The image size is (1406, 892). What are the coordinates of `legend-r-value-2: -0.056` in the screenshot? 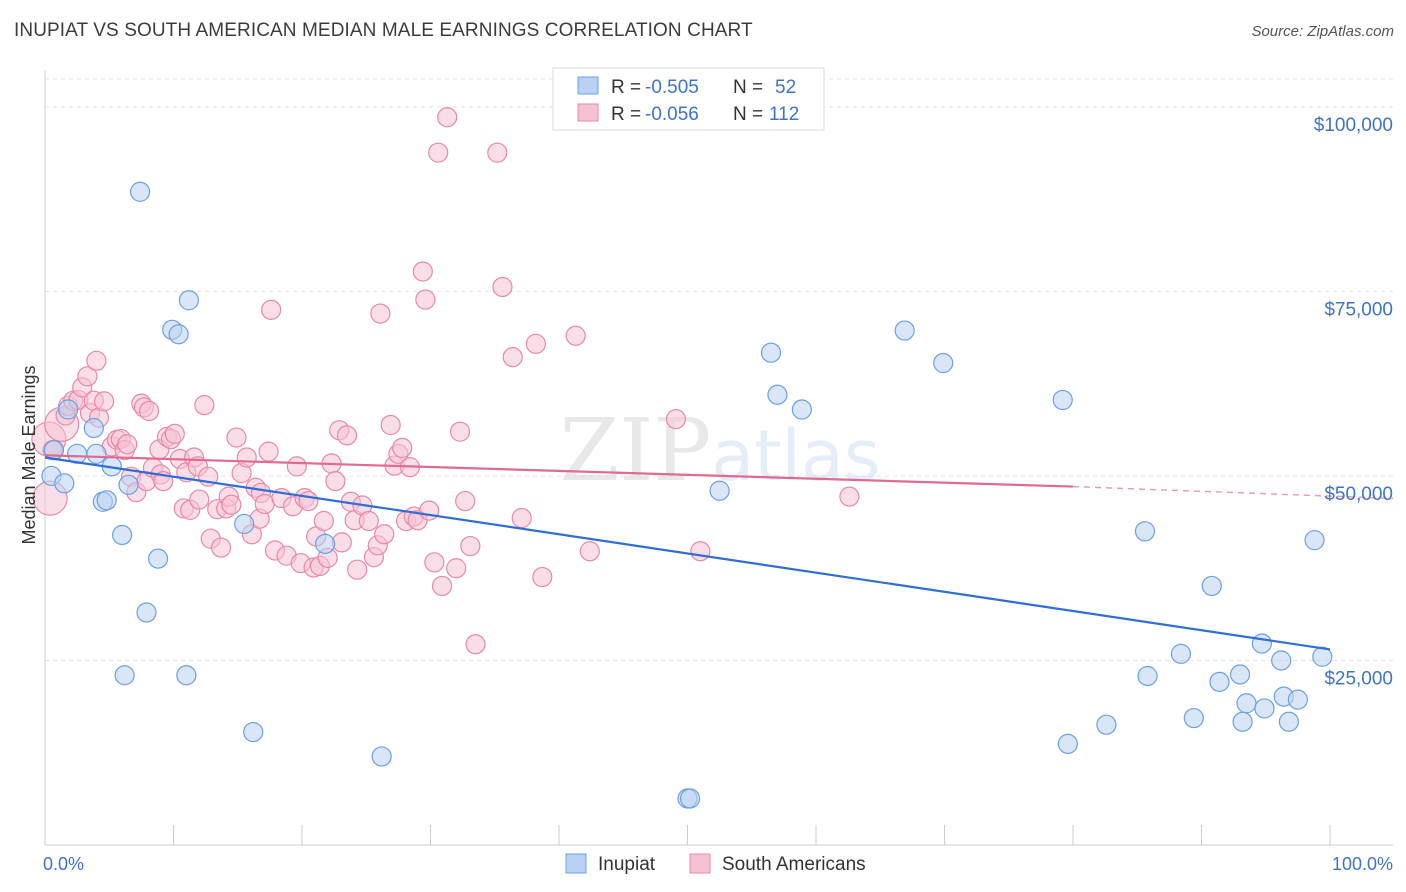 It's located at (672, 114).